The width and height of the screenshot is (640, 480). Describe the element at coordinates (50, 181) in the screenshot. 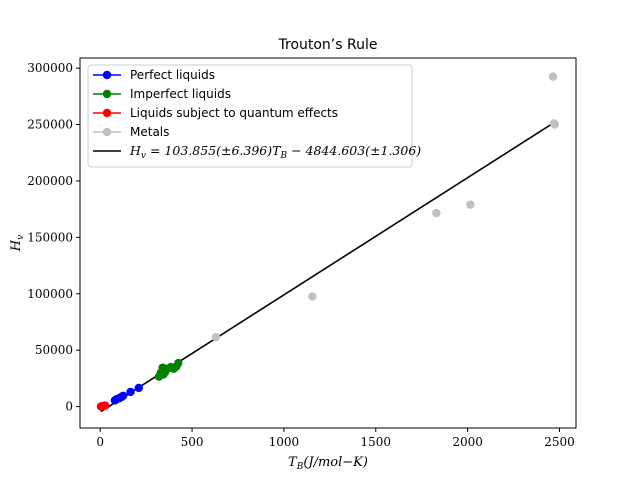

I see `y-tick-label: 200000` at that location.